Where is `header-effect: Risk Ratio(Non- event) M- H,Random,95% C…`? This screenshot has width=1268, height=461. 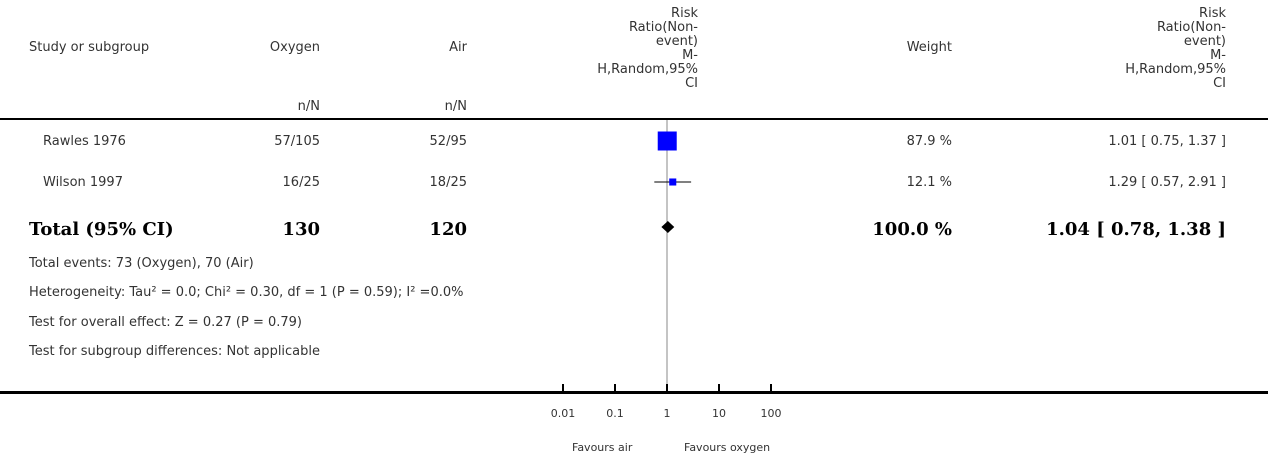
header-effect: Risk Ratio(Non- event) M- H,Random,95% C… is located at coordinates (1167, 49).